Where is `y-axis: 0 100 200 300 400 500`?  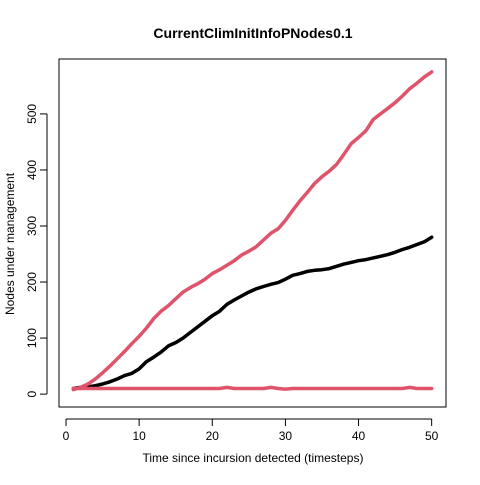 y-axis: 0 100 200 300 400 500 is located at coordinates (36, 250).